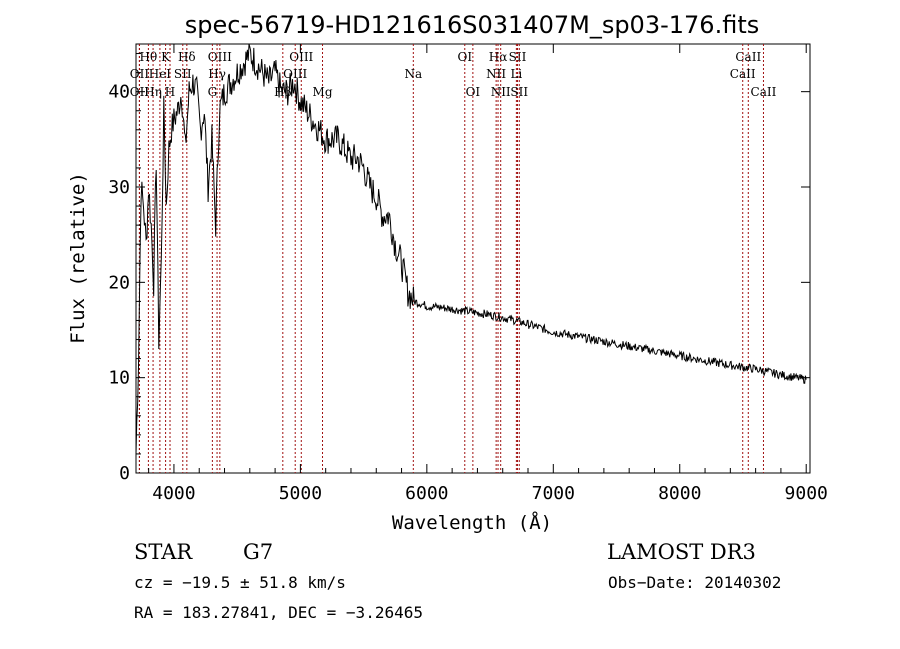  I want to click on coordinates: RA = 183.27841, DEC = −3.26465, so click(278, 612).